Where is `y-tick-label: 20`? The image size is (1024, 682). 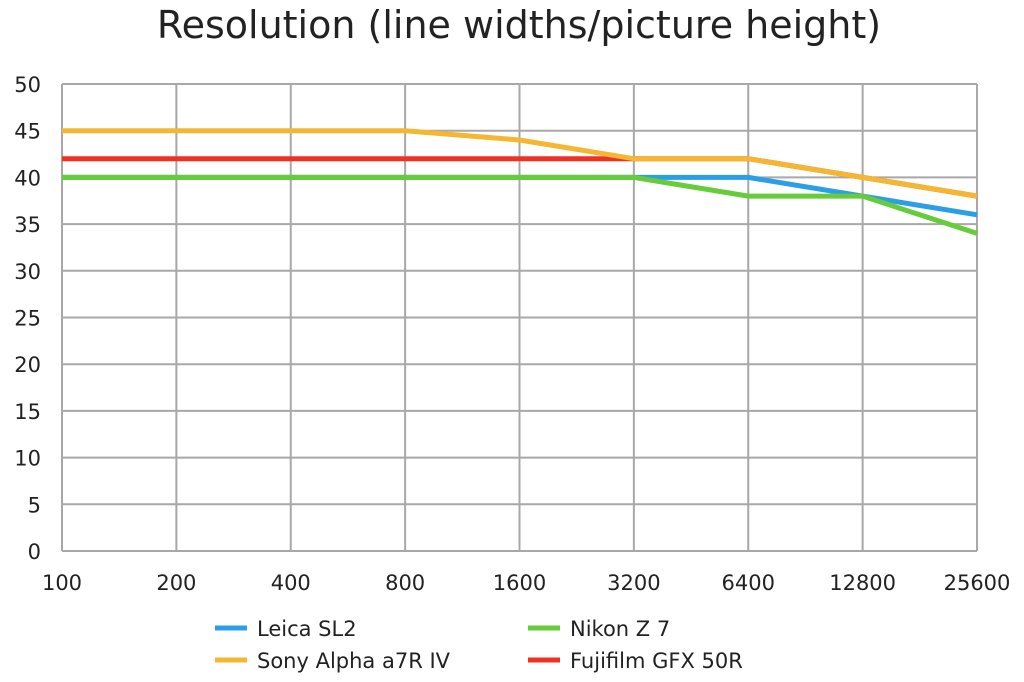
y-tick-label: 20 is located at coordinates (27, 365).